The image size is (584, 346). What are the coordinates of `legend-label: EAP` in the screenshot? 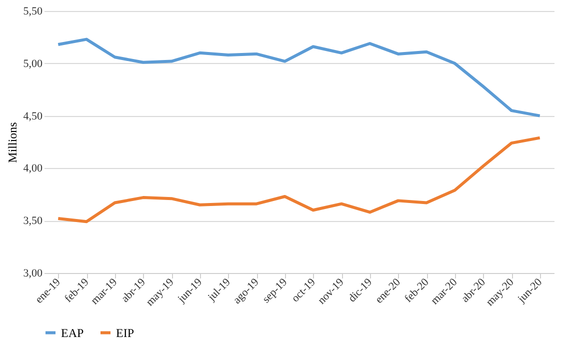 It's located at (72, 333).